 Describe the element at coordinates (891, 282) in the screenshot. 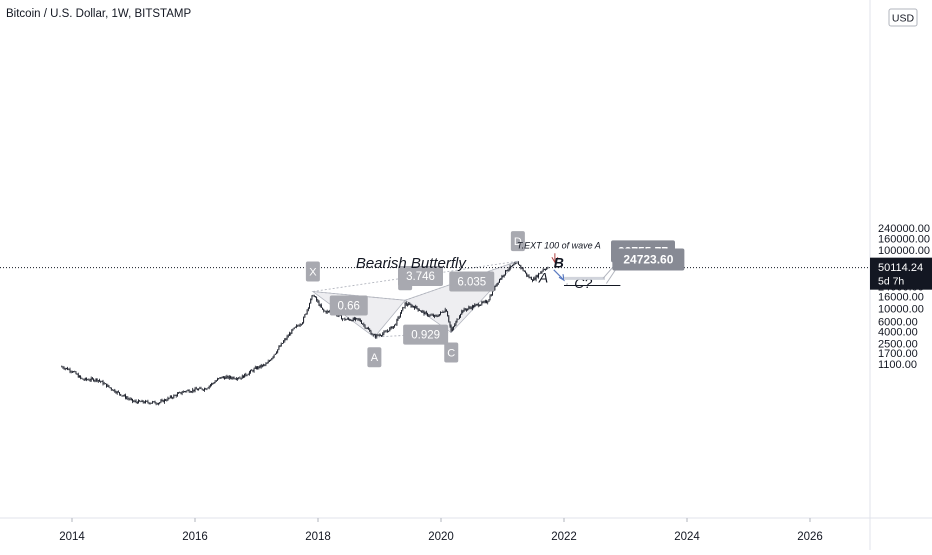

I see `countdown-value: 5d 7h` at that location.